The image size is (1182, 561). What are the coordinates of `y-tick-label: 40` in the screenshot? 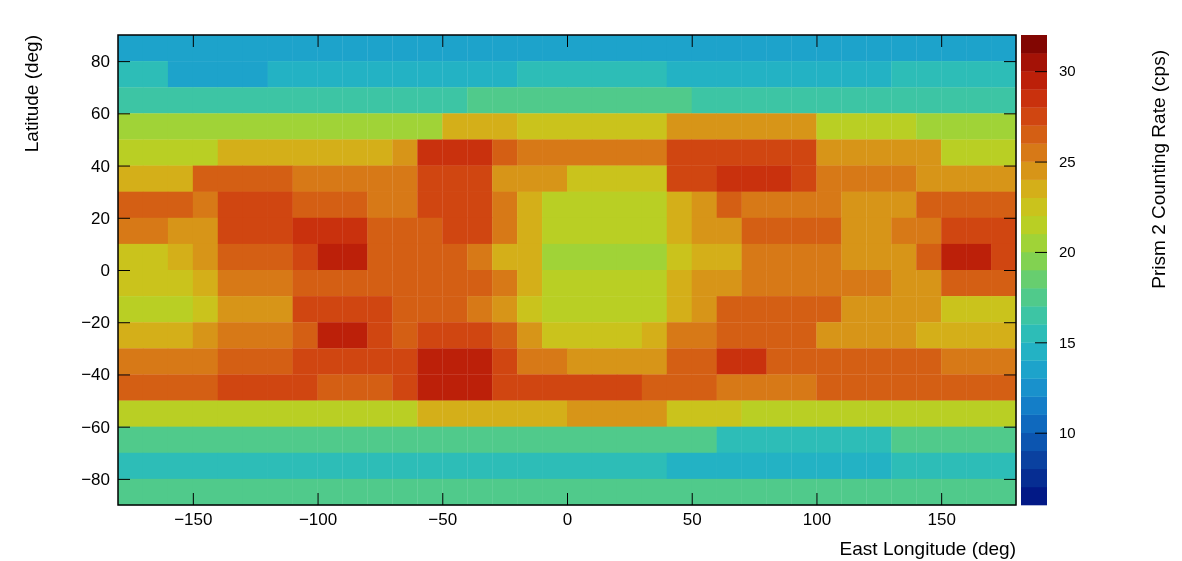 It's located at (100, 166).